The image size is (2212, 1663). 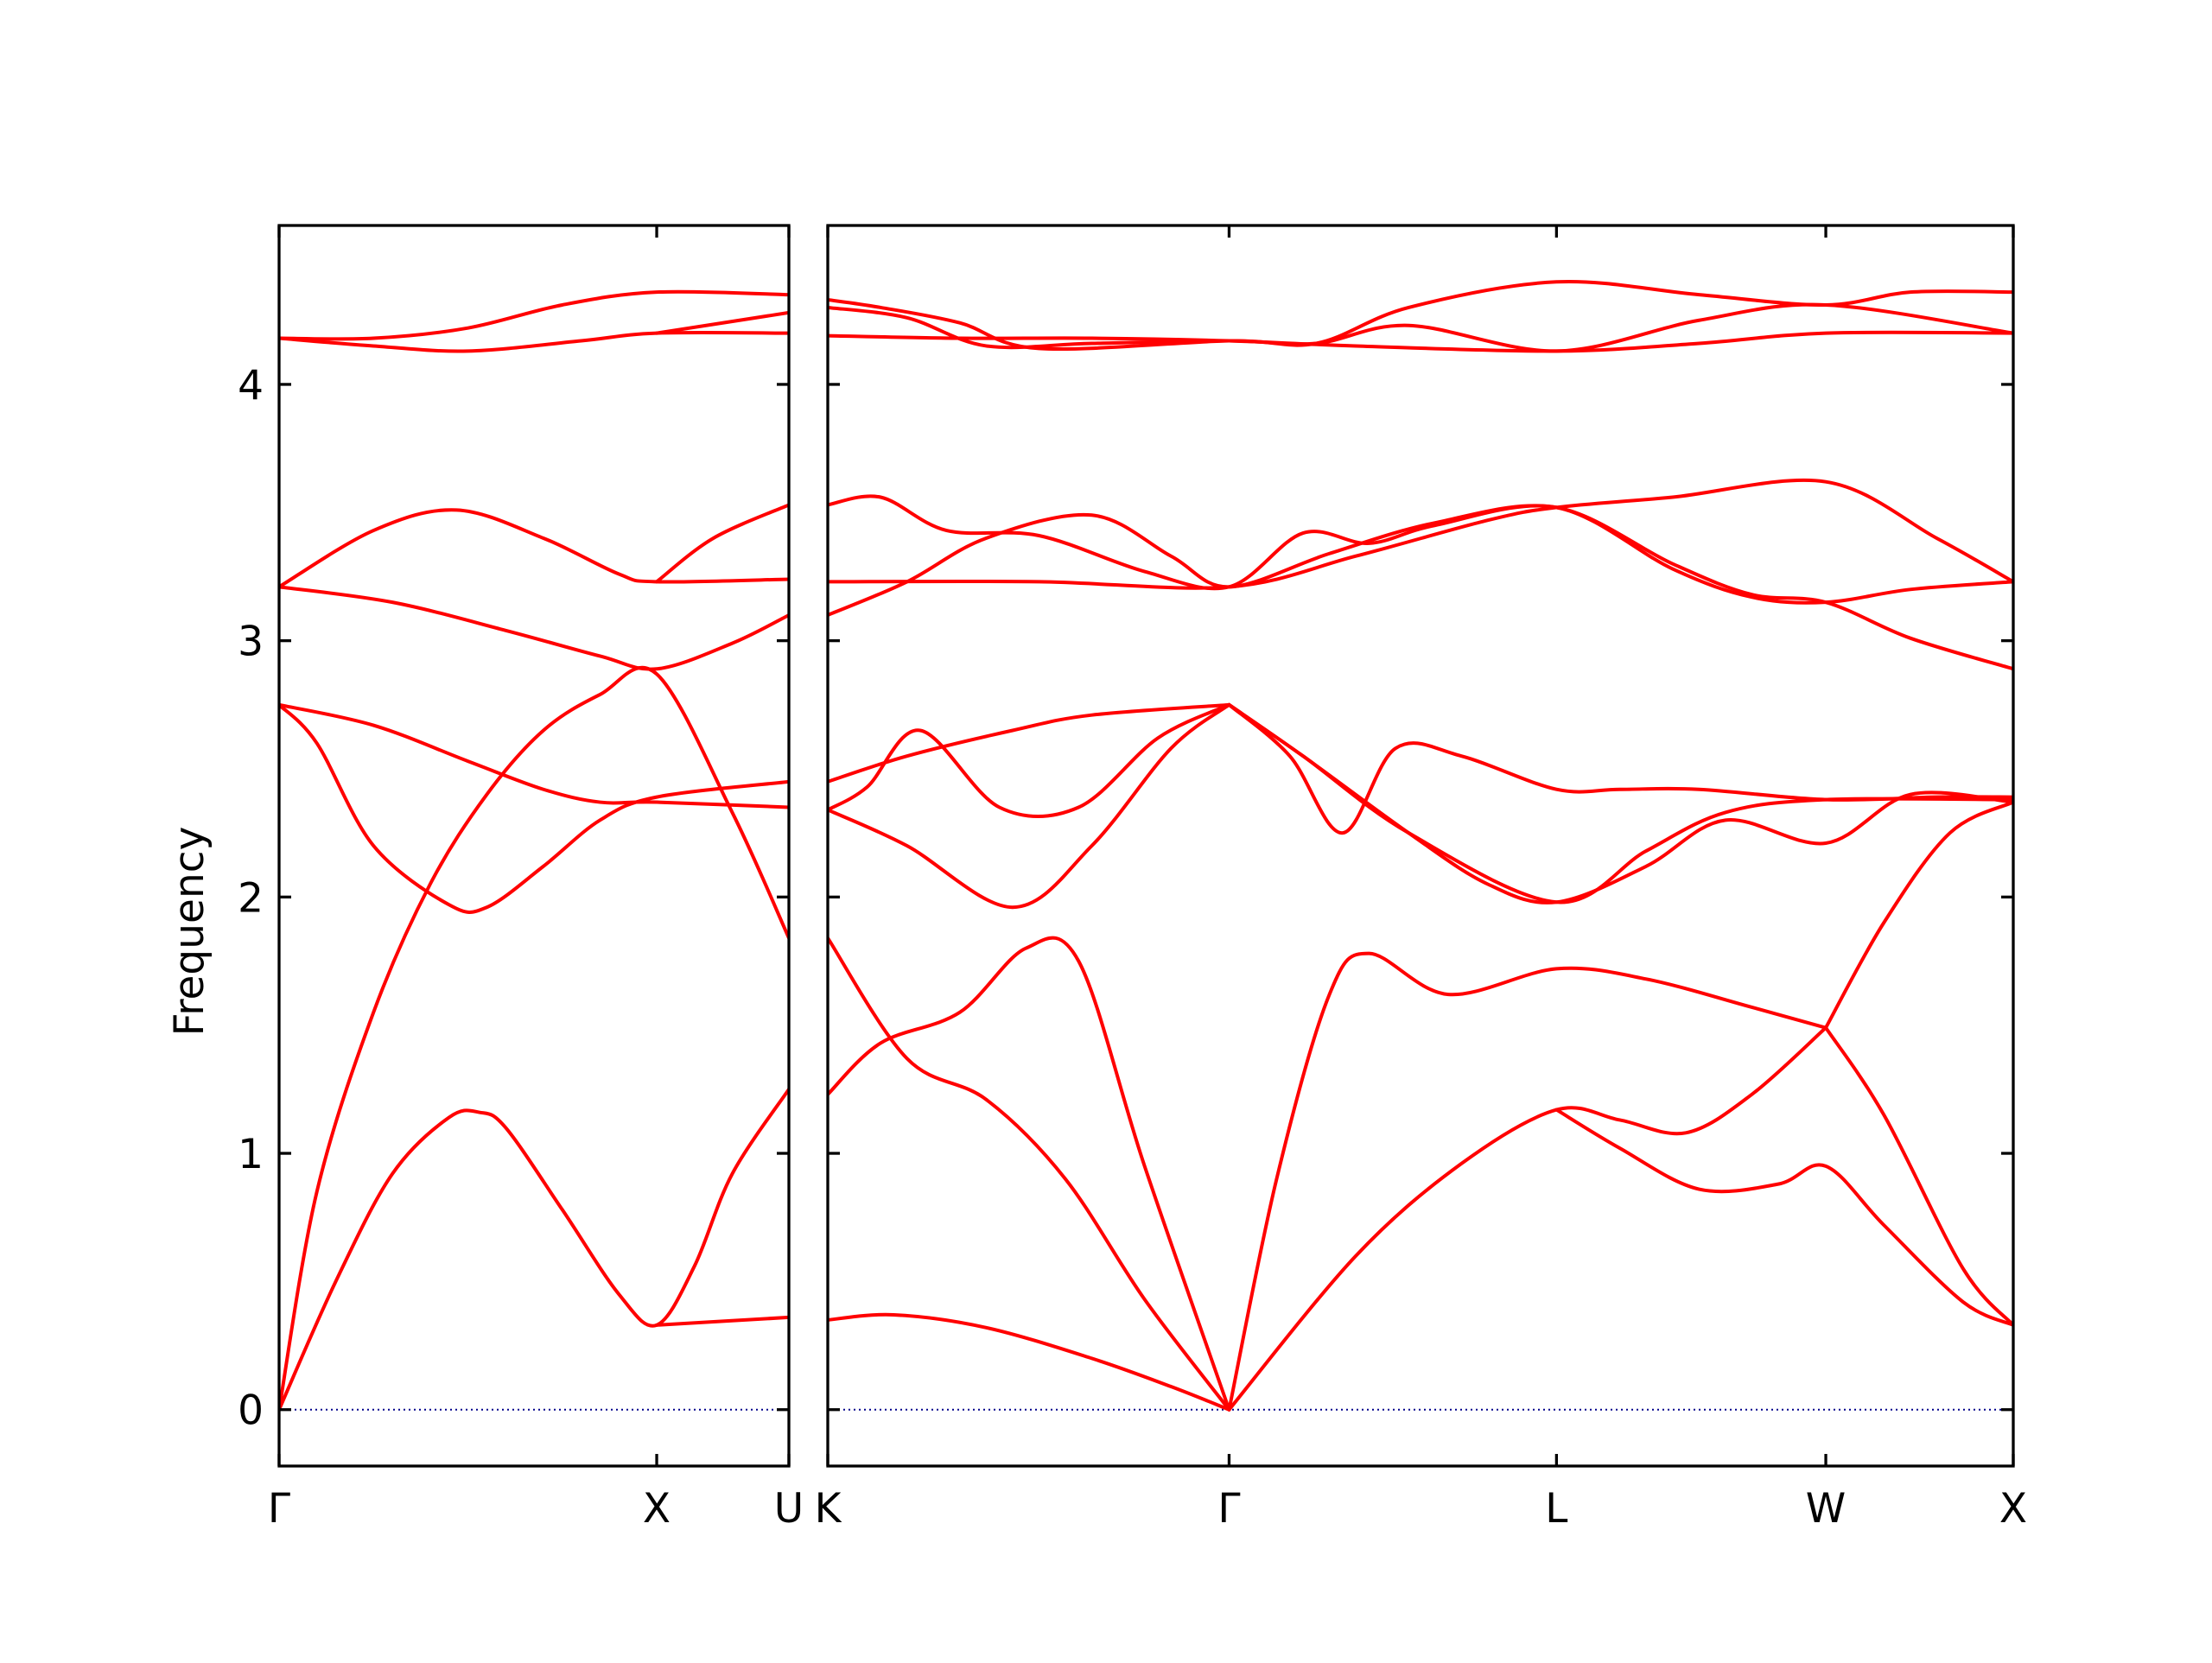 I want to click on y-tick-label: 1, so click(x=251, y=1154).